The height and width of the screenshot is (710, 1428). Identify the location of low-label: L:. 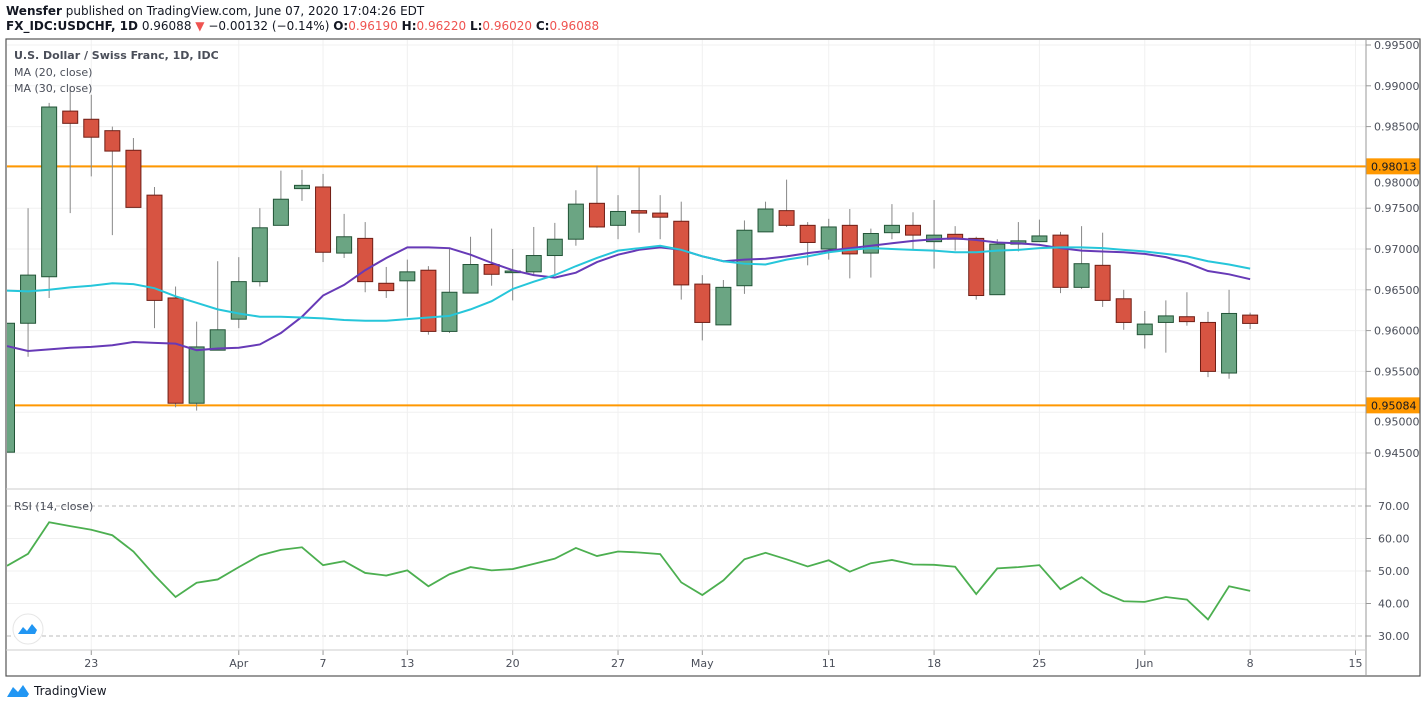
(476, 26).